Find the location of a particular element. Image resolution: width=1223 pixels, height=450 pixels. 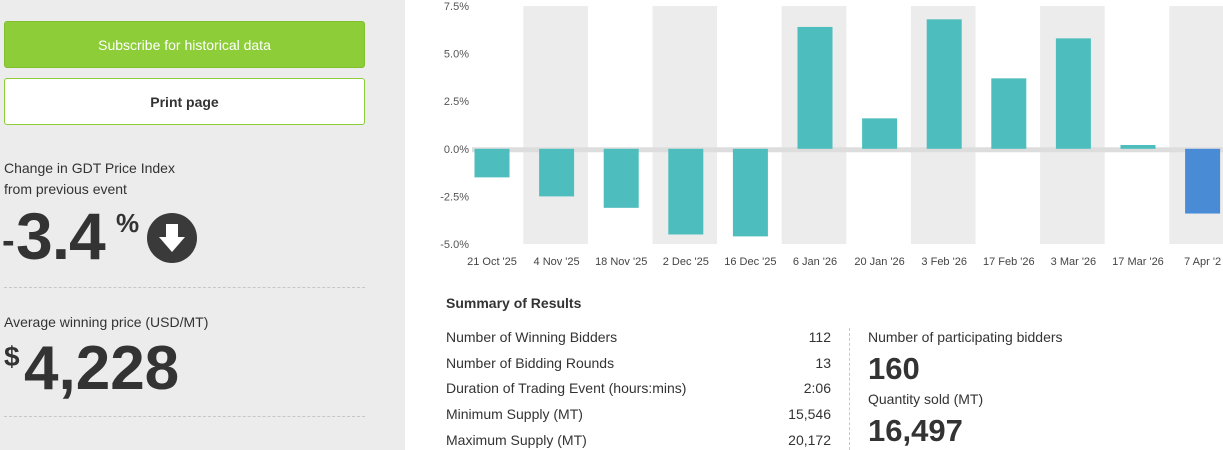

change-index-label-line1: Change in GDT Price Index is located at coordinates (89, 168).